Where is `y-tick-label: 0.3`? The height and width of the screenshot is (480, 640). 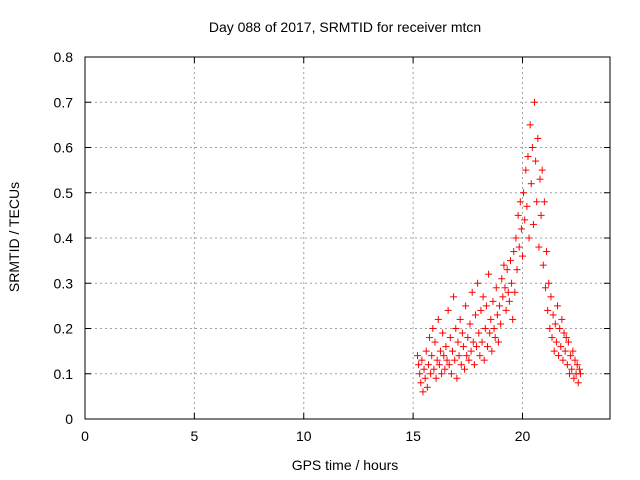
y-tick-label: 0.3 is located at coordinates (64, 283).